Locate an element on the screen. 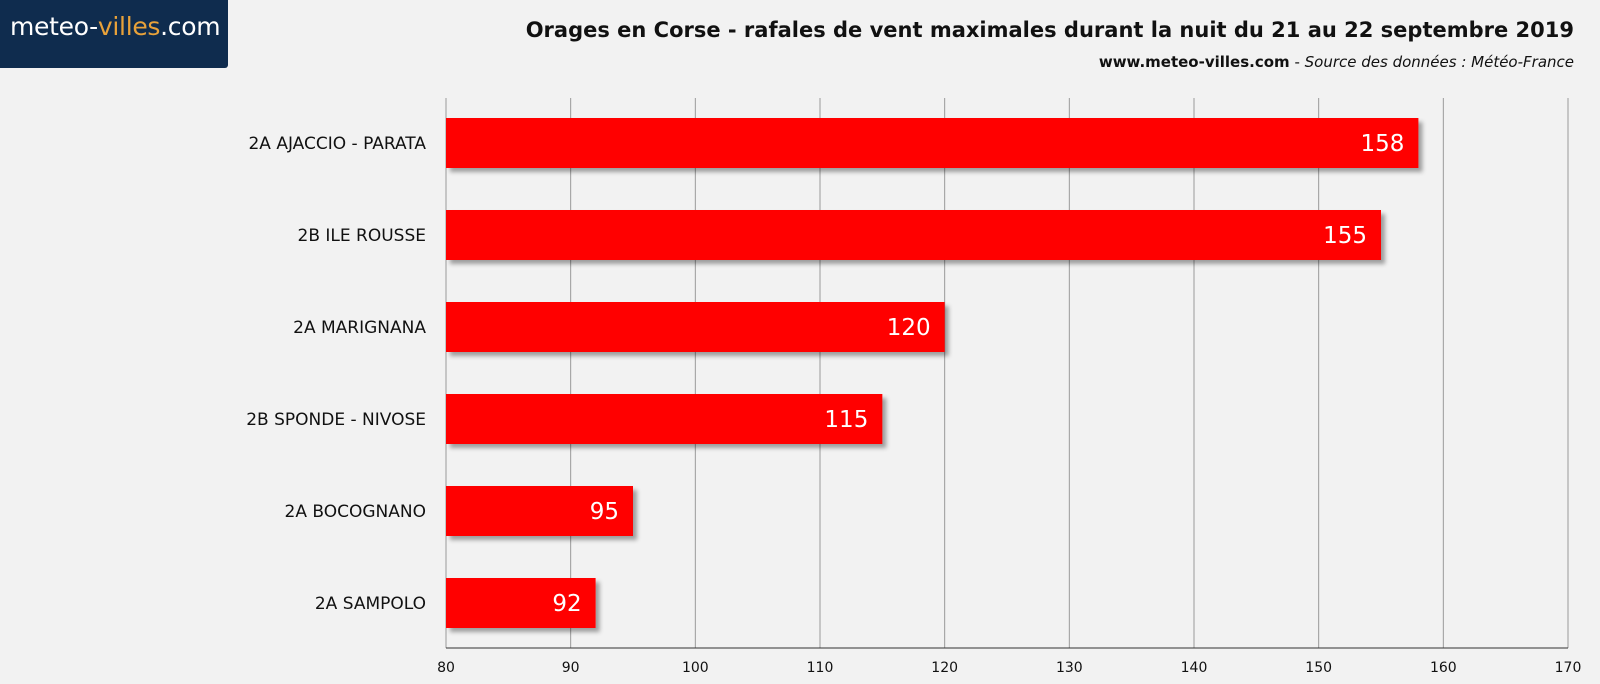  x-tick-label: 170 is located at coordinates (1568, 668).